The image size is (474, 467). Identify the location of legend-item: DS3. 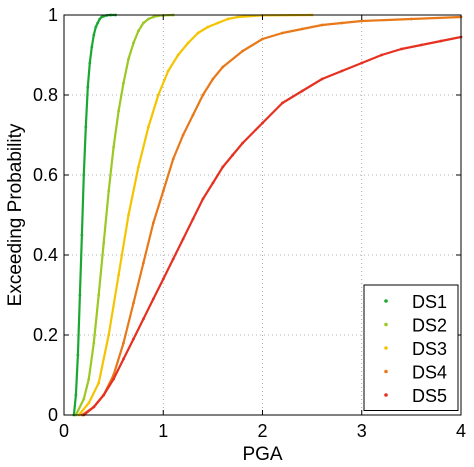
(415, 349).